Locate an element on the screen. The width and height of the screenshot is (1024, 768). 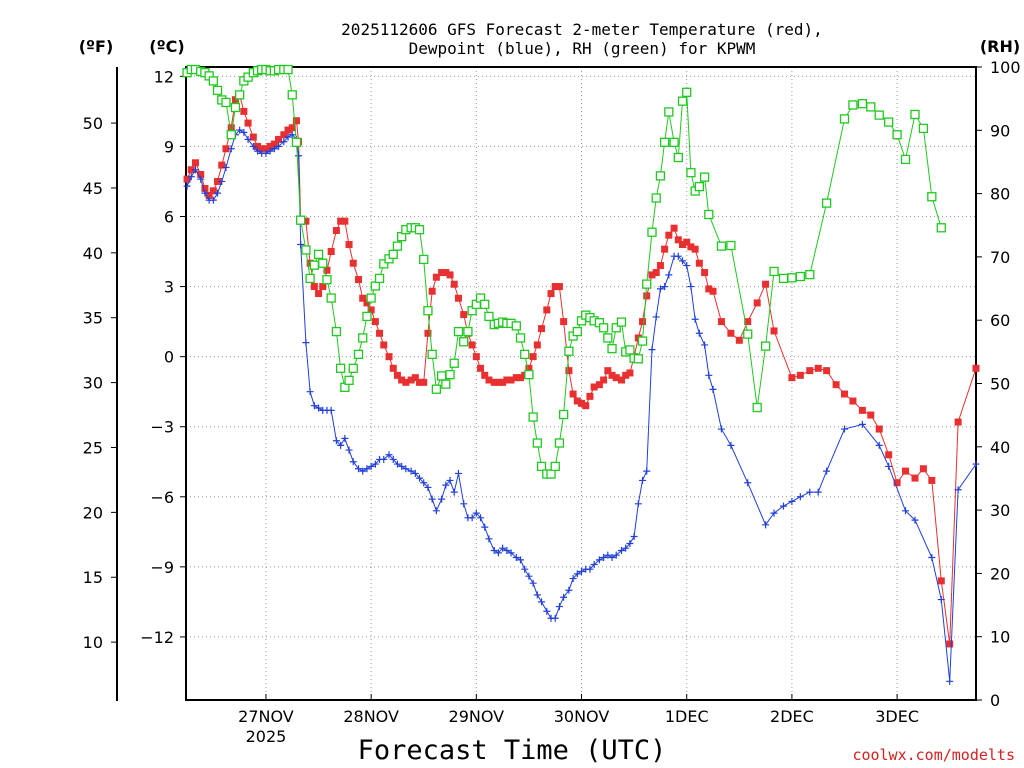
x-tick-label: 3DEC is located at coordinates (897, 716).